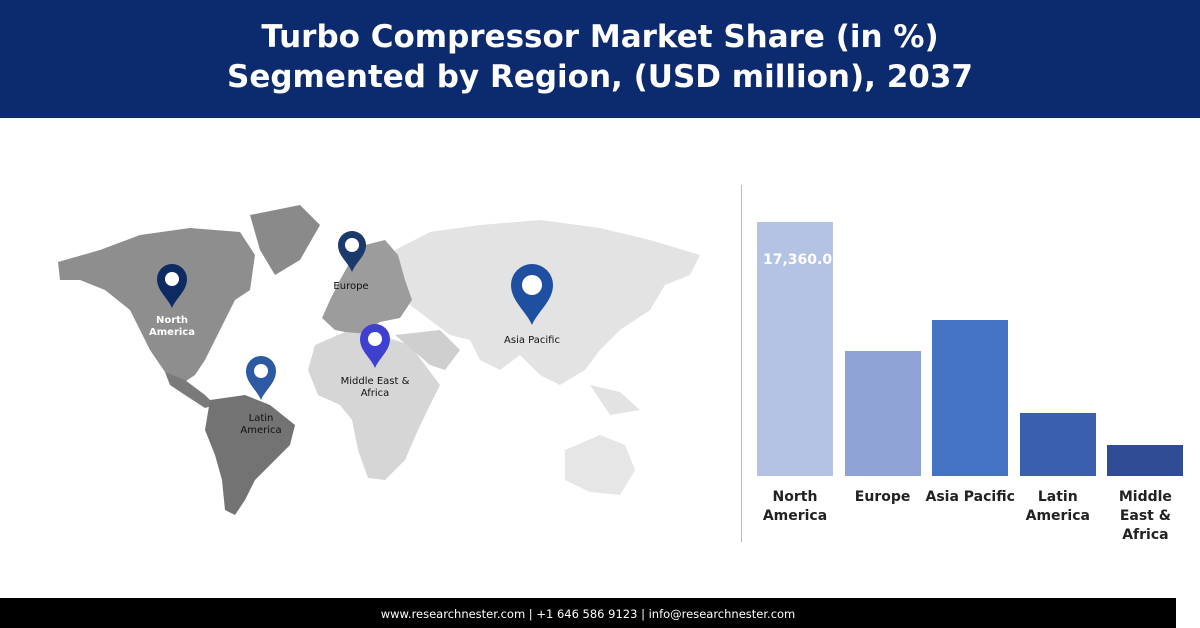 Image resolution: width=1200 pixels, height=628 pixels. Describe the element at coordinates (802, 260) in the screenshot. I see `value-label: 17,360.00` at that location.